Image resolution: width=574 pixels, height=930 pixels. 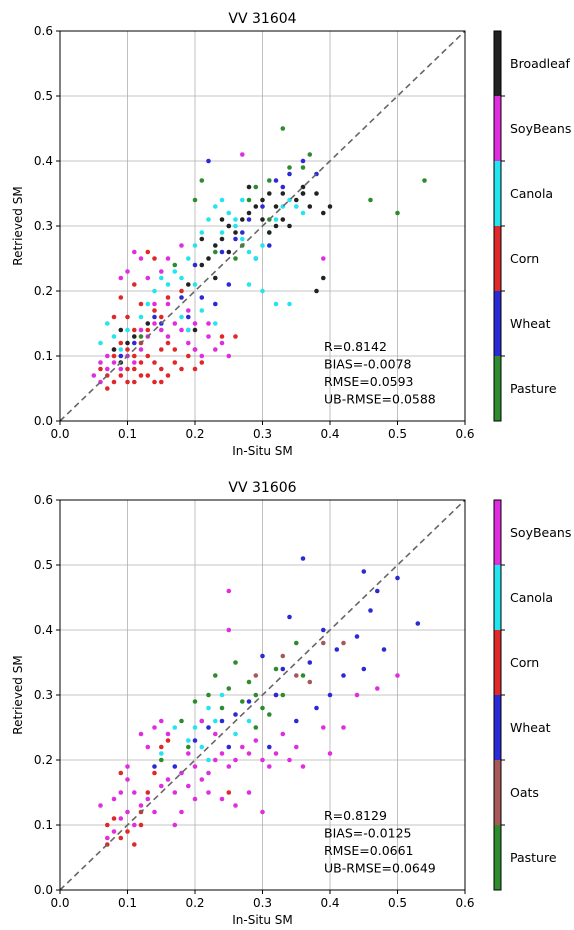 I want to click on y-tick-label: 0.2, so click(x=43, y=291).